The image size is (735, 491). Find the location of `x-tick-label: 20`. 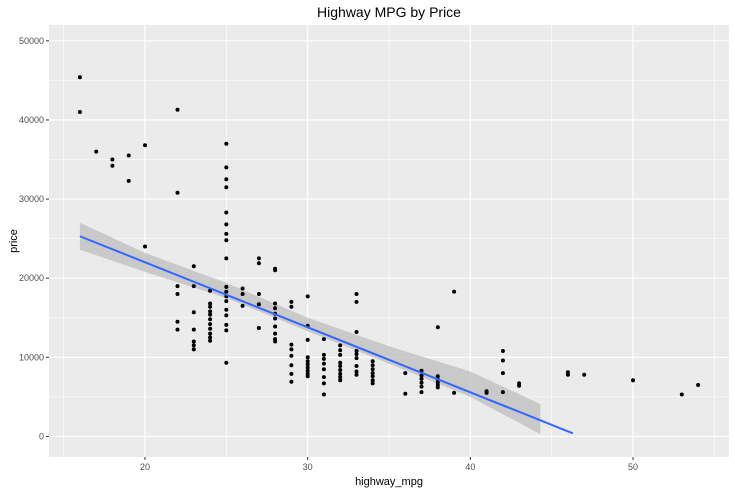

x-tick-label: 20 is located at coordinates (145, 467).